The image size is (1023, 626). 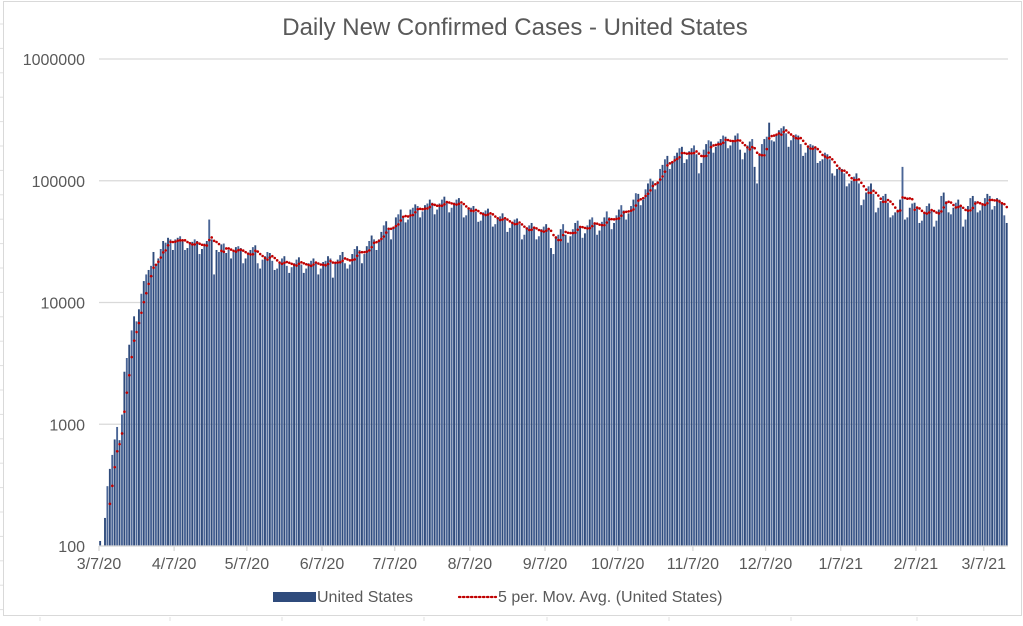 What do you see at coordinates (54, 60) in the screenshot?
I see `y-tick-label: 1000000` at bounding box center [54, 60].